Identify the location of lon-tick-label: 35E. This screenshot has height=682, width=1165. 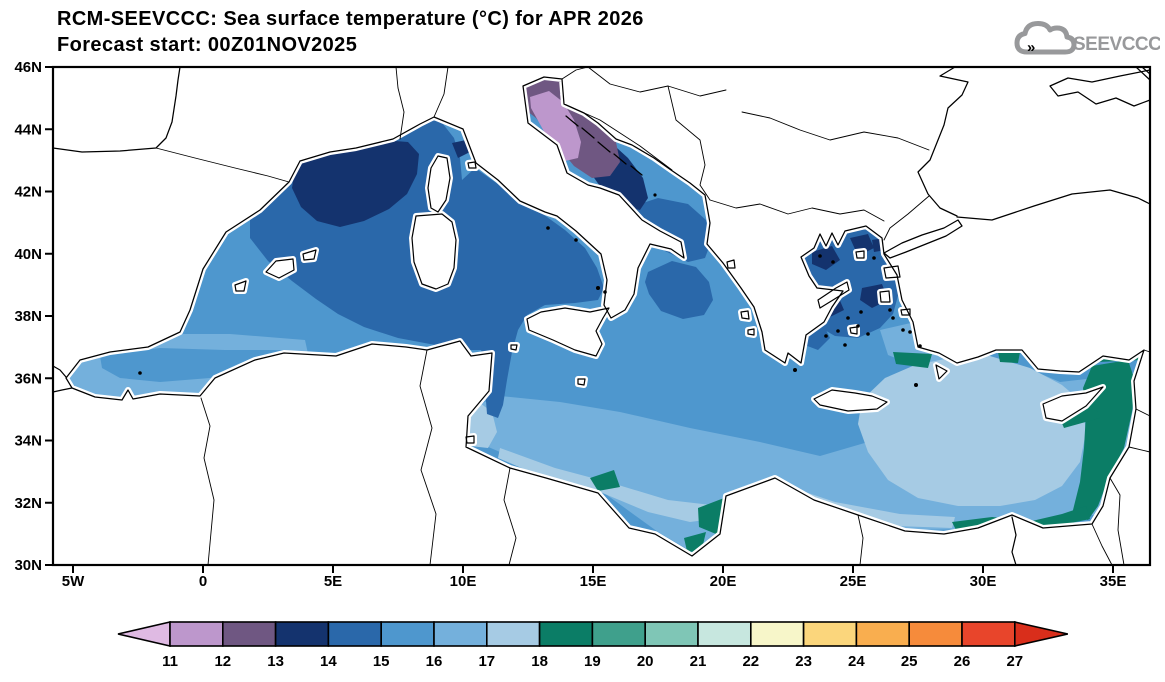
(1113, 581).